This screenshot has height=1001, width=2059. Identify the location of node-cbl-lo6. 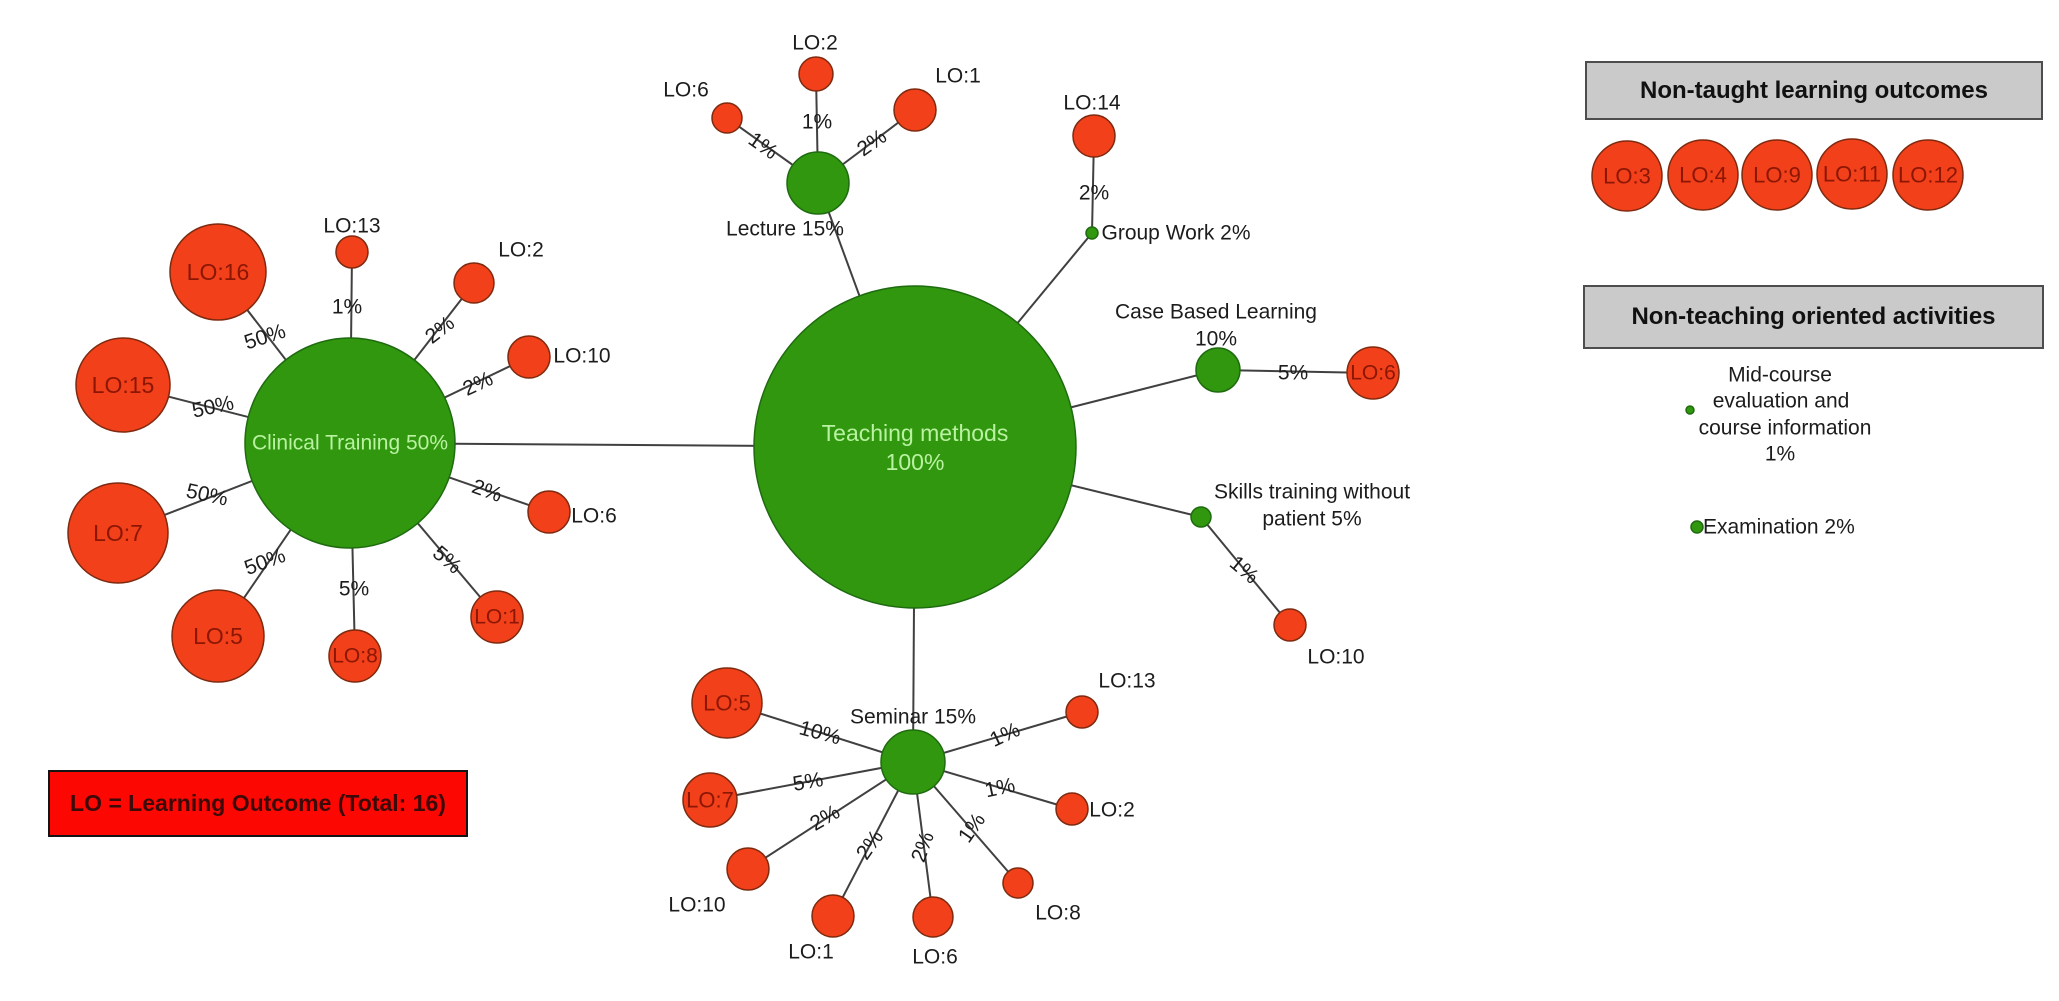
(1373, 373).